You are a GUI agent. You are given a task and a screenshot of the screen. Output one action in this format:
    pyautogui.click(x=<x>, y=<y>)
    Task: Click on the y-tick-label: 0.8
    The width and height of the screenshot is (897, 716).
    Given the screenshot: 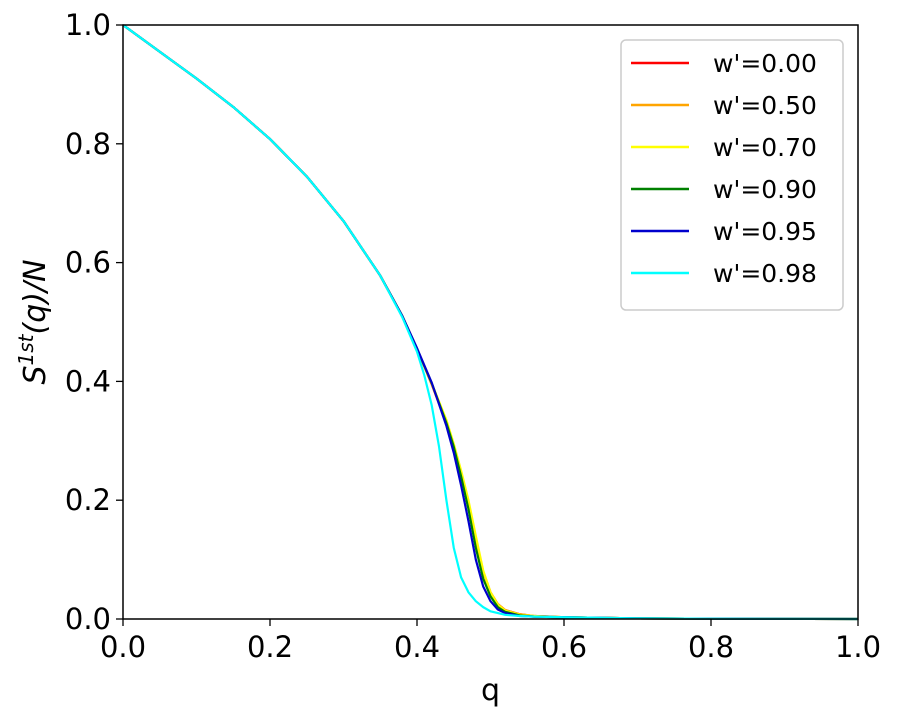 What is the action you would take?
    pyautogui.click(x=88, y=144)
    